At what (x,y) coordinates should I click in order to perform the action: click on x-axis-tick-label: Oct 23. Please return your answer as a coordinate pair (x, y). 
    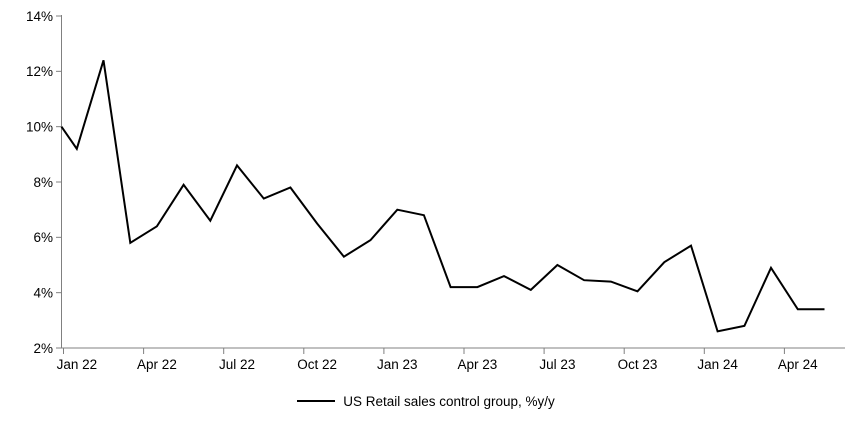
    Looking at the image, I should click on (638, 364).